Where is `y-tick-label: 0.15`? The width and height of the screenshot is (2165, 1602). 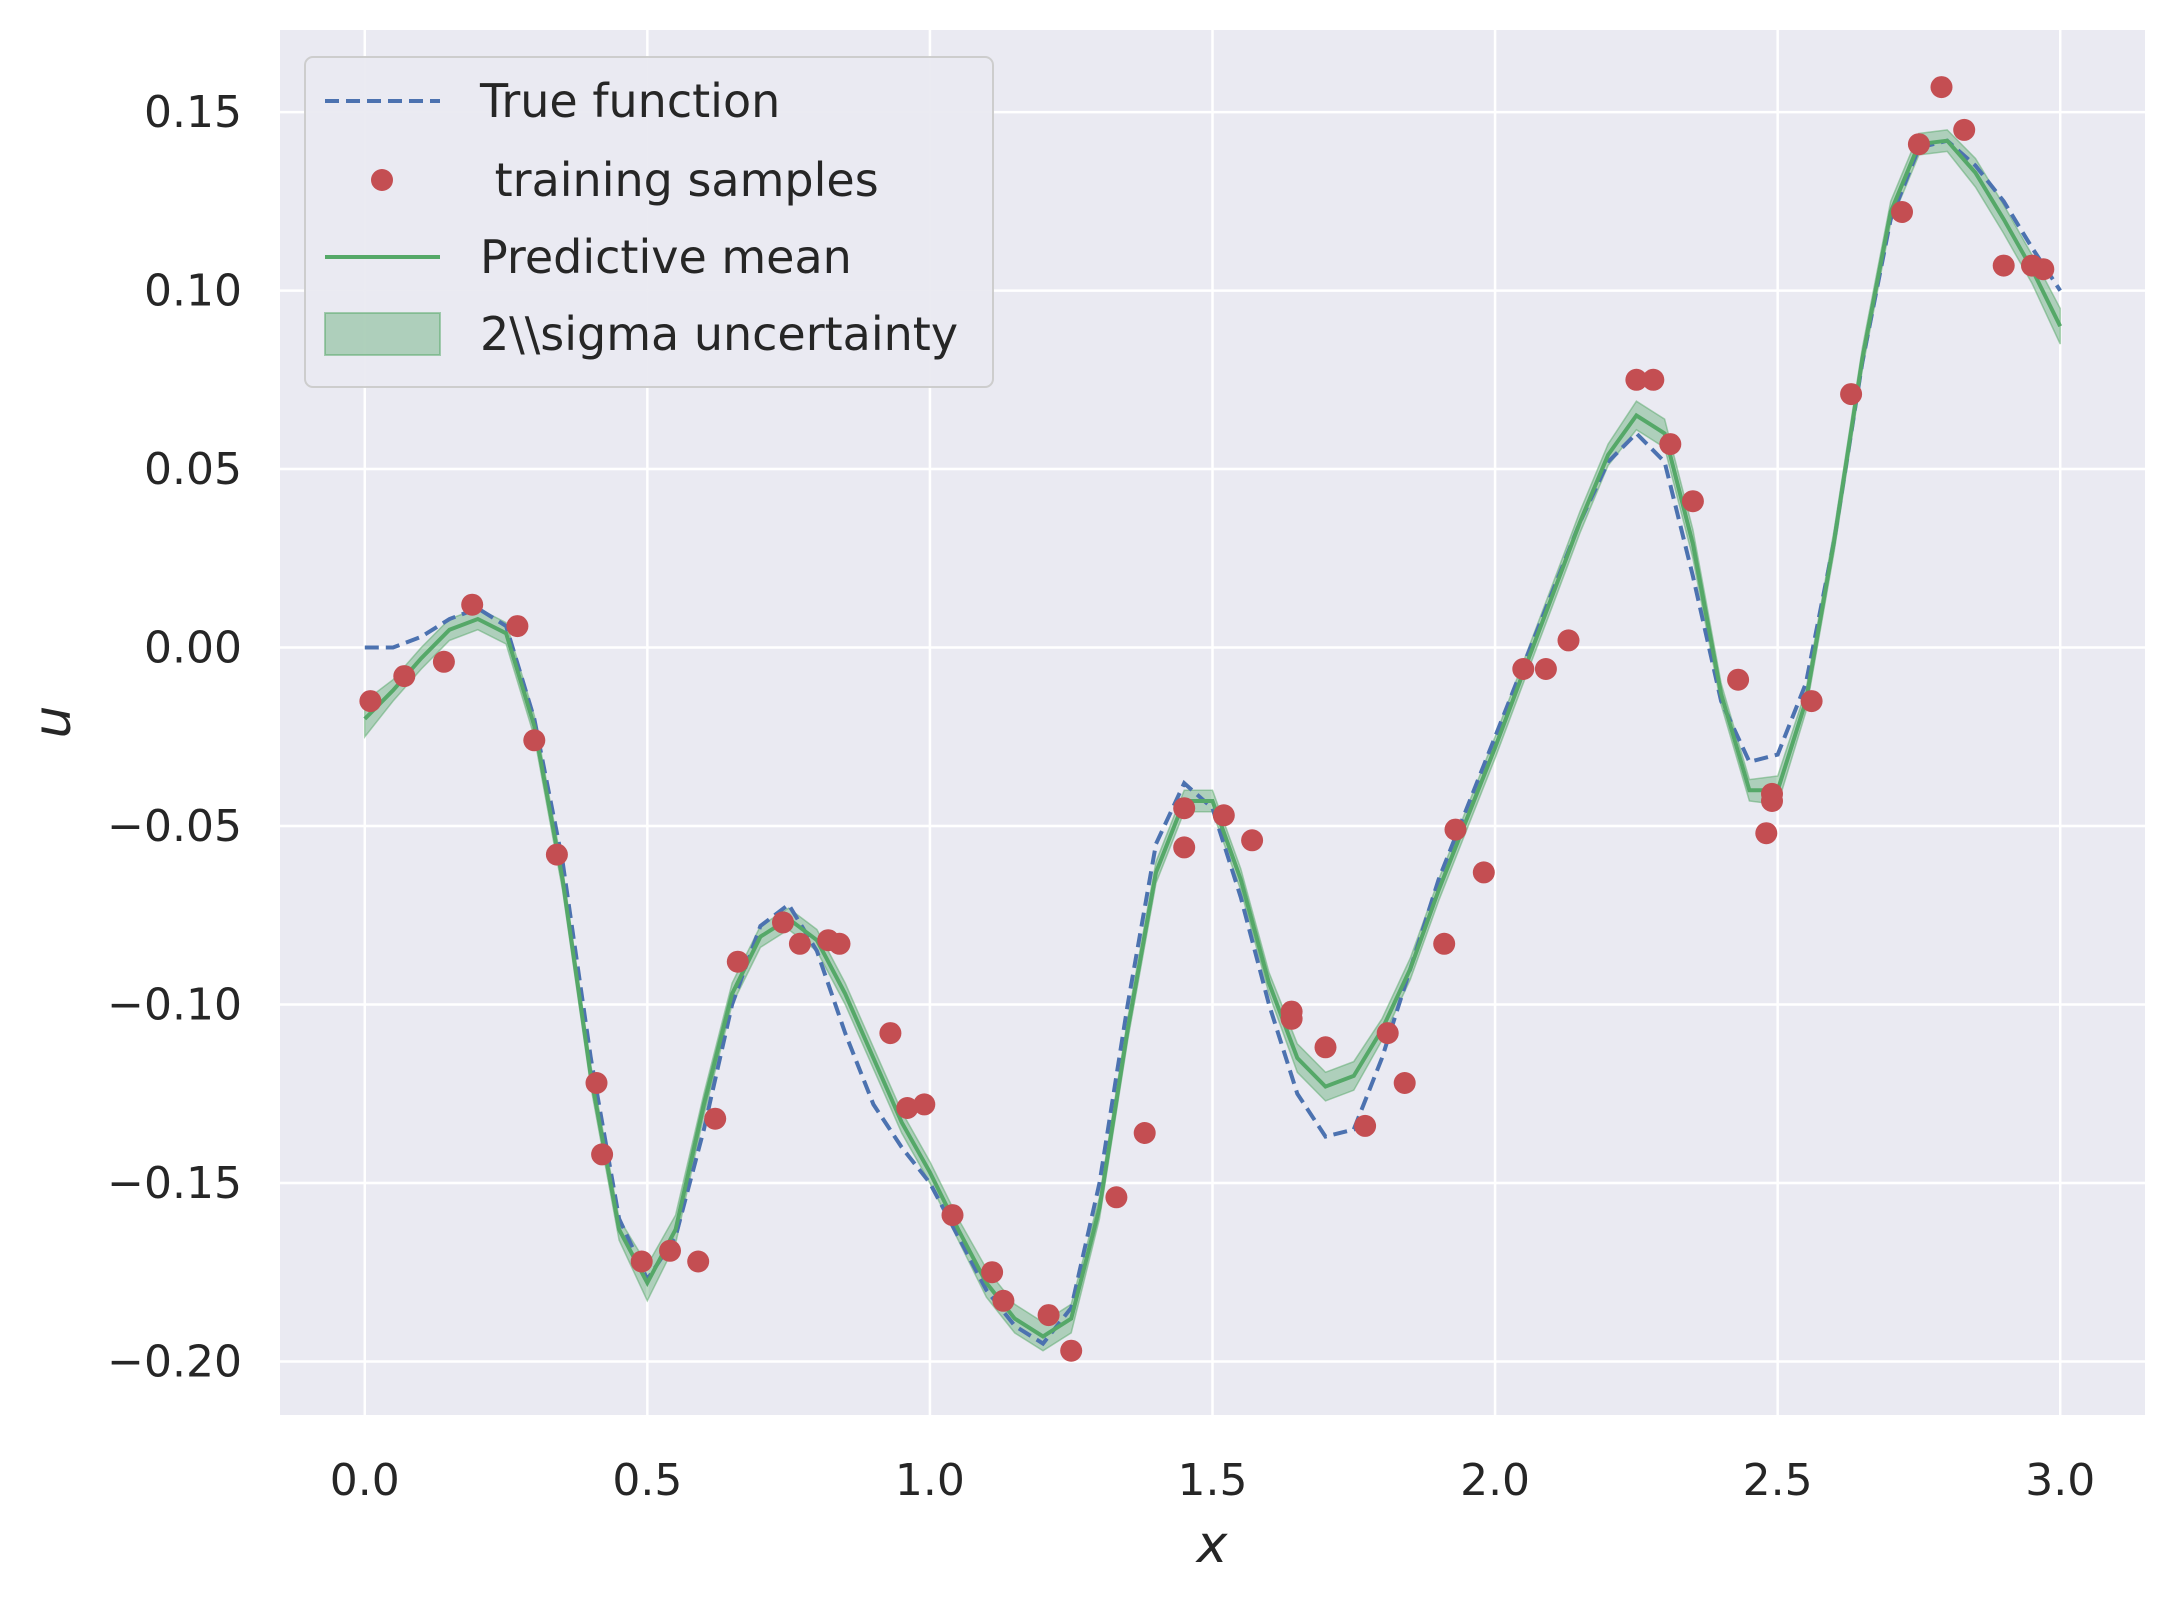
y-tick-label: 0.15 is located at coordinates (193, 112).